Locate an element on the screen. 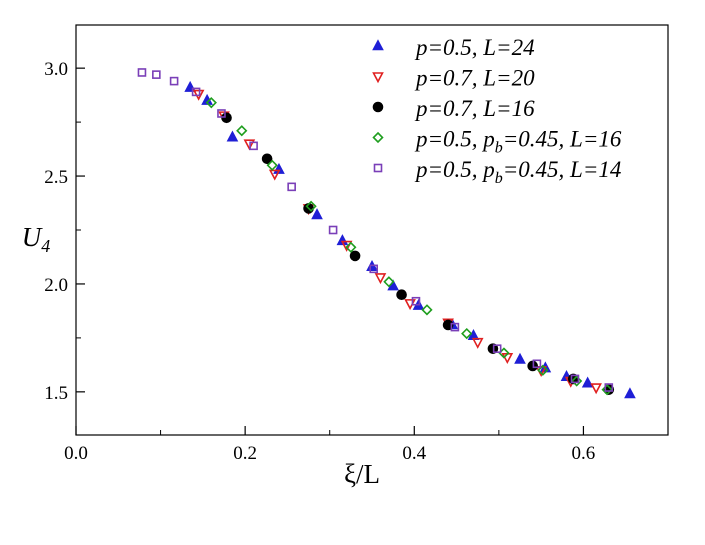 Image resolution: width=705 pixels, height=545 pixels. x-tick-label: 0.6 is located at coordinates (584, 453).